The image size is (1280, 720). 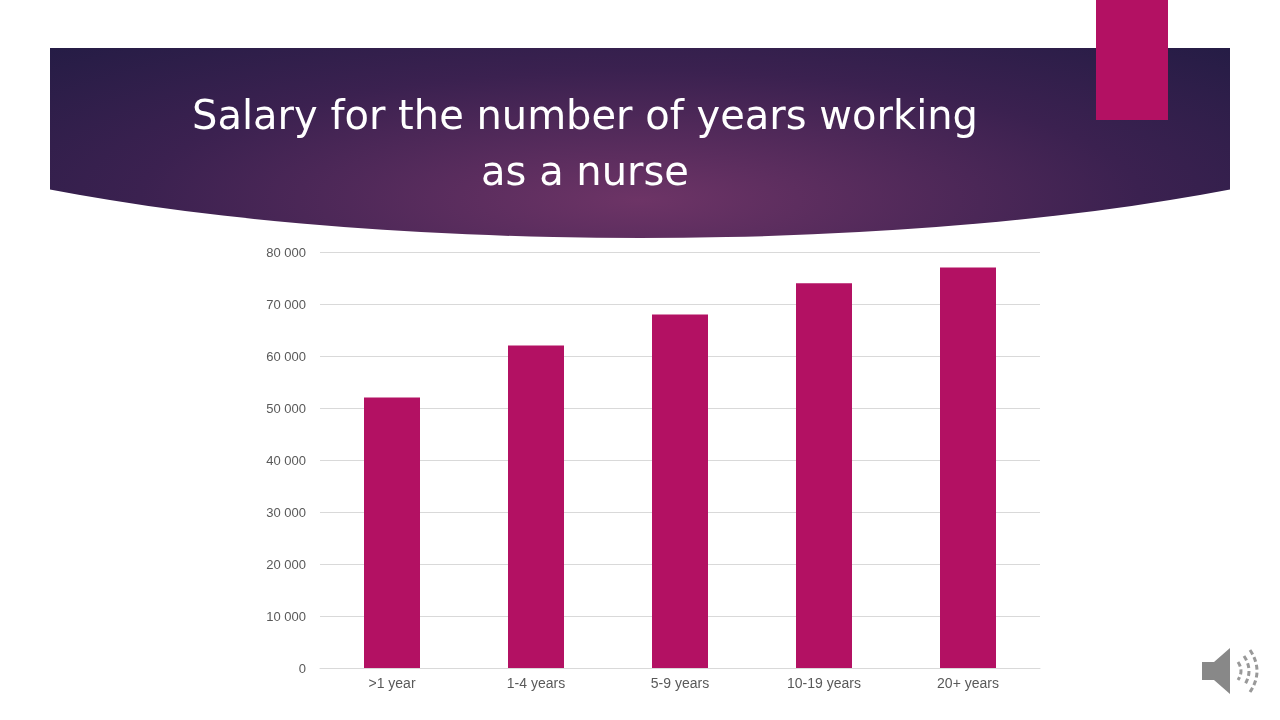 What do you see at coordinates (286, 356) in the screenshot?
I see `y-tick-label: 60 000` at bounding box center [286, 356].